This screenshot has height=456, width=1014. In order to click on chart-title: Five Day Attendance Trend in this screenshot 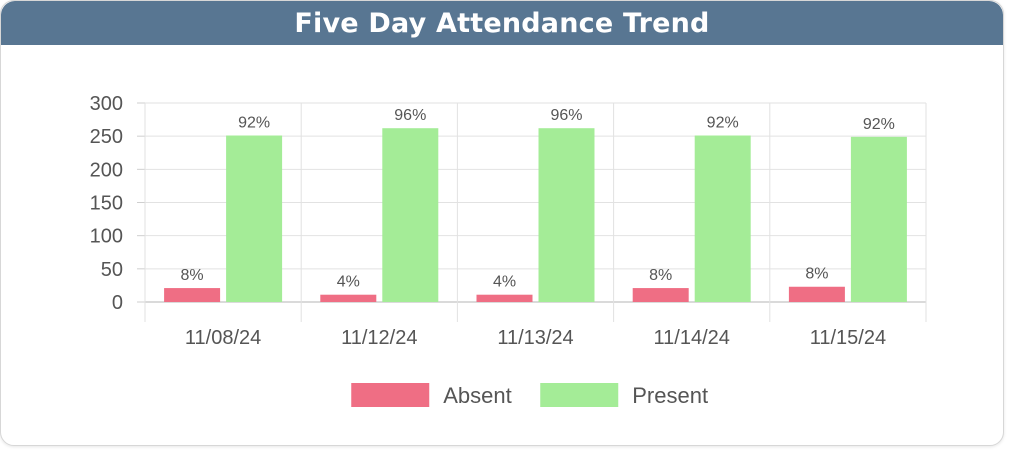, I will do `click(502, 23)`.